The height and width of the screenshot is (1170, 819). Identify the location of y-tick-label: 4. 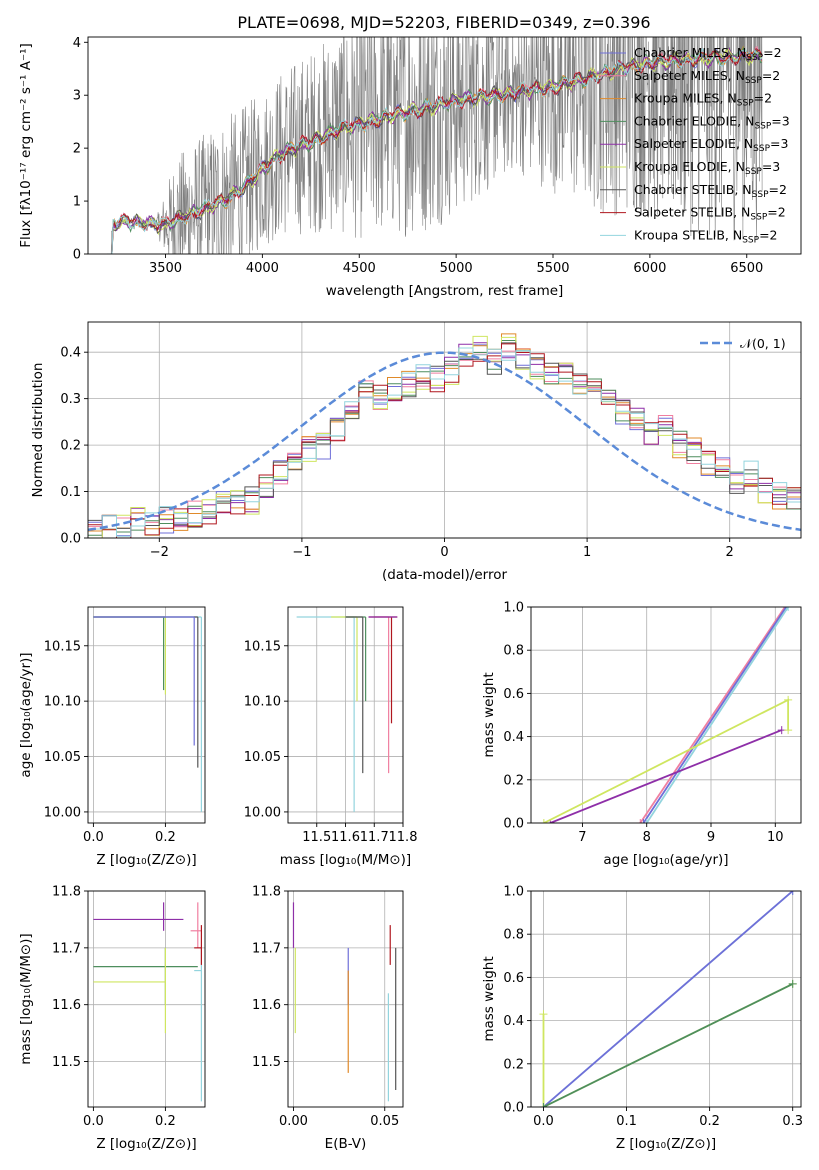
(77, 43).